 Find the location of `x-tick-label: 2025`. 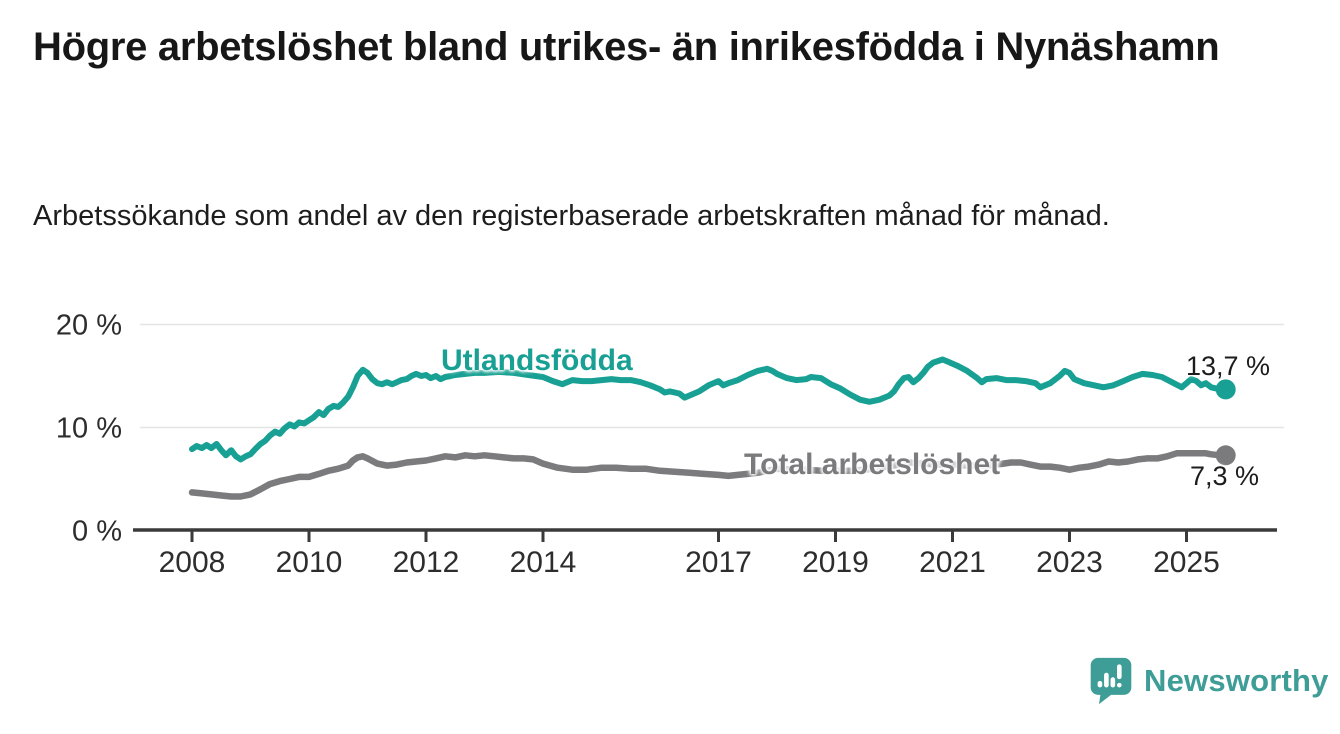

x-tick-label: 2025 is located at coordinates (1186, 562).